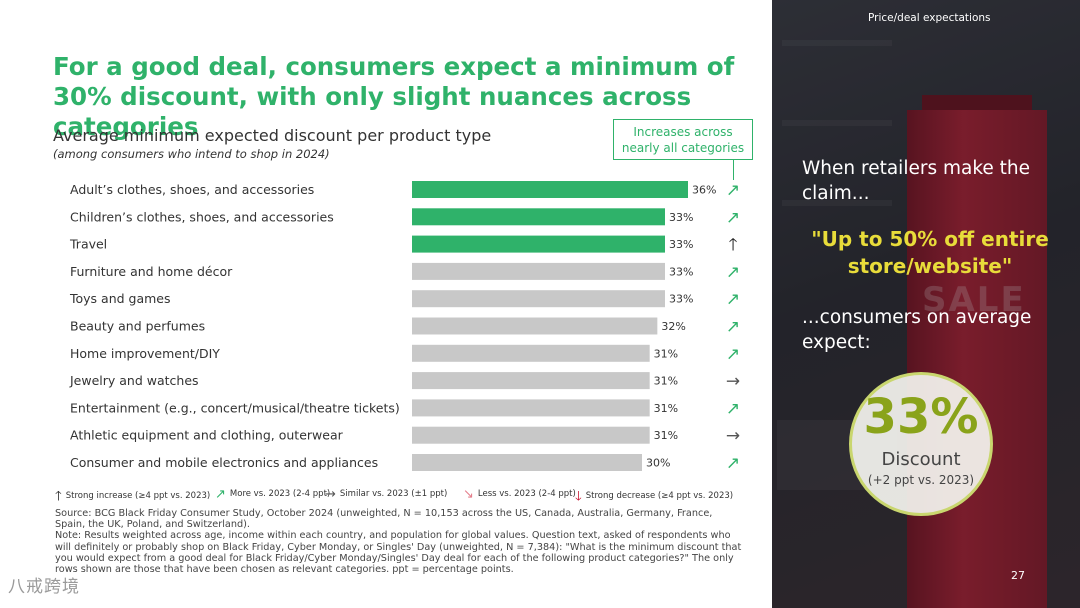 The image size is (1080, 608). What do you see at coordinates (917, 330) in the screenshot?
I see `expect-text: ...consumers on average expect:` at bounding box center [917, 330].